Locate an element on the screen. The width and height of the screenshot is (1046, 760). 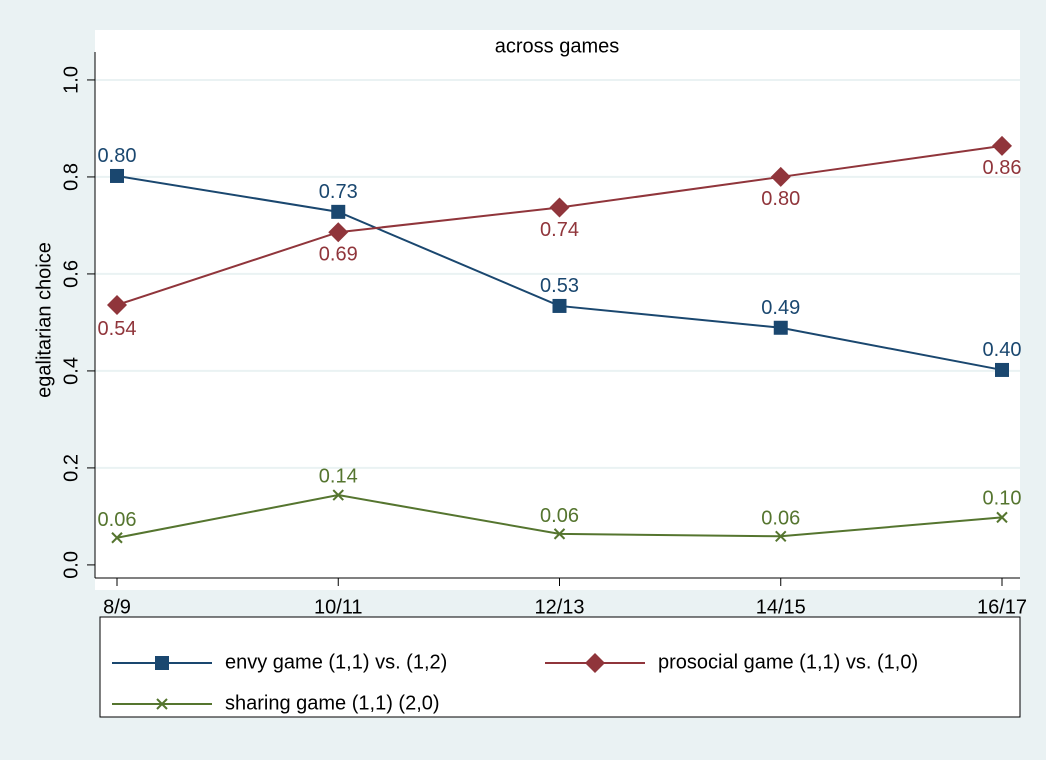
x-tick-label: 8/9 is located at coordinates (117, 607).